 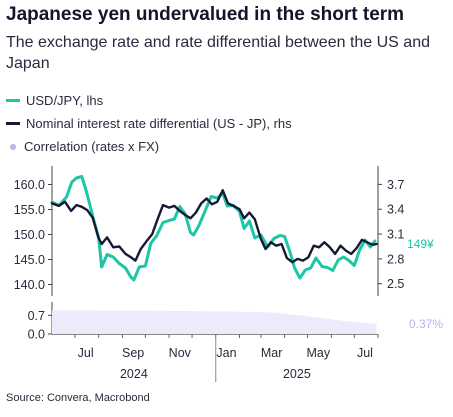 What do you see at coordinates (426, 324) in the screenshot?
I see `correlation-end-label: 0.37%` at bounding box center [426, 324].